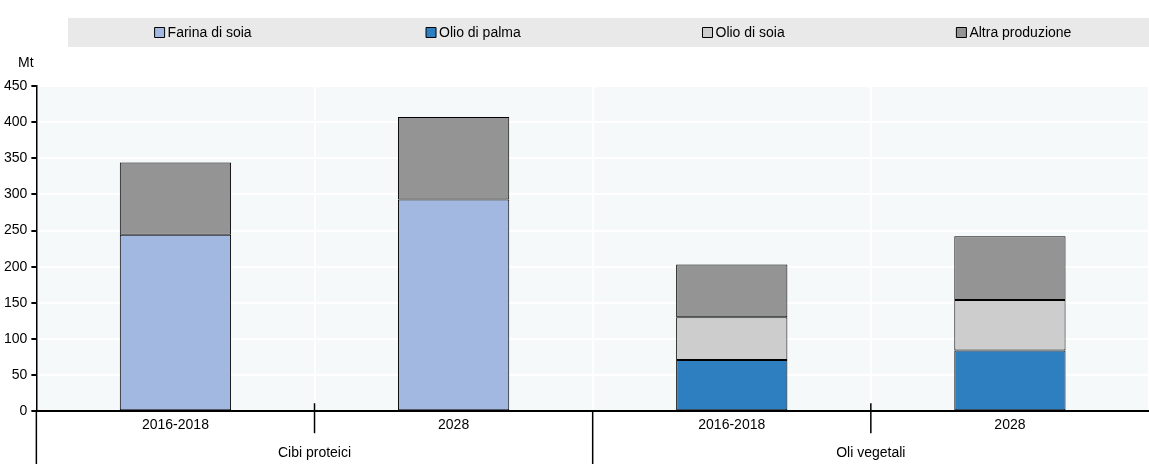  I want to click on y-tick-label: 350, so click(16, 157).